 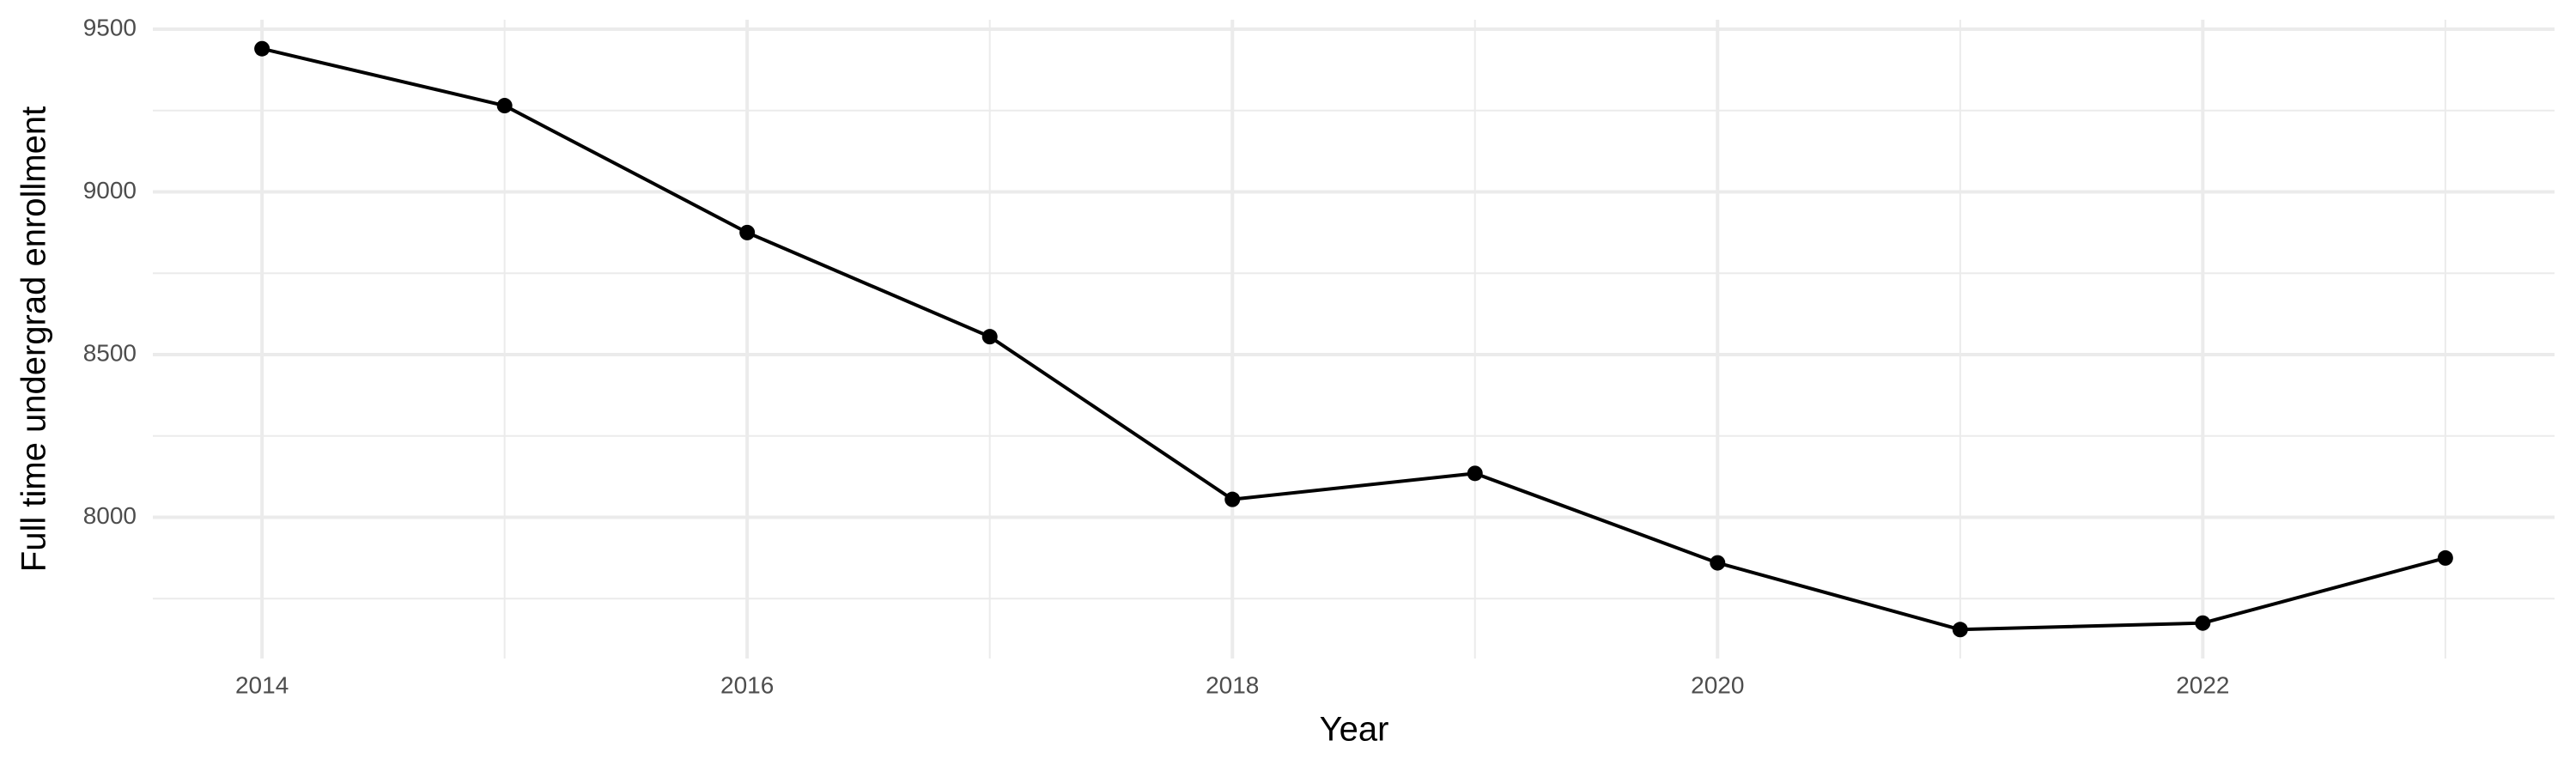 I want to click on y-tick-label: 9500, so click(x=110, y=27).